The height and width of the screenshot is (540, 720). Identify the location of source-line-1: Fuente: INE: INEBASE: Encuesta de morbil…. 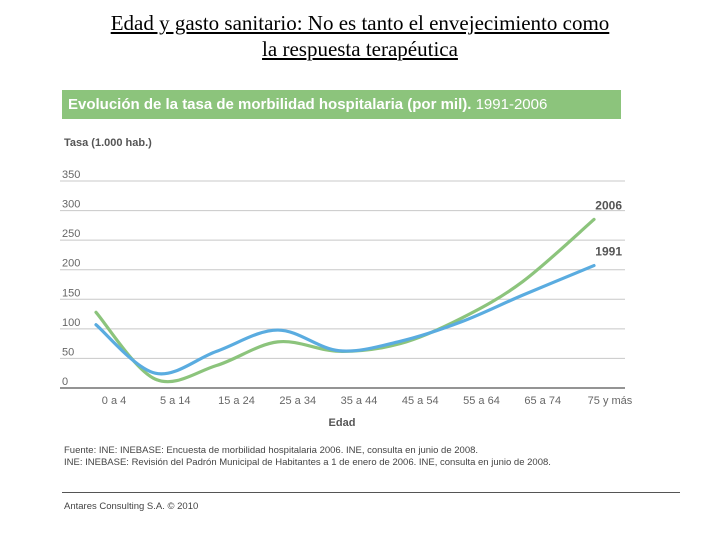
(271, 450).